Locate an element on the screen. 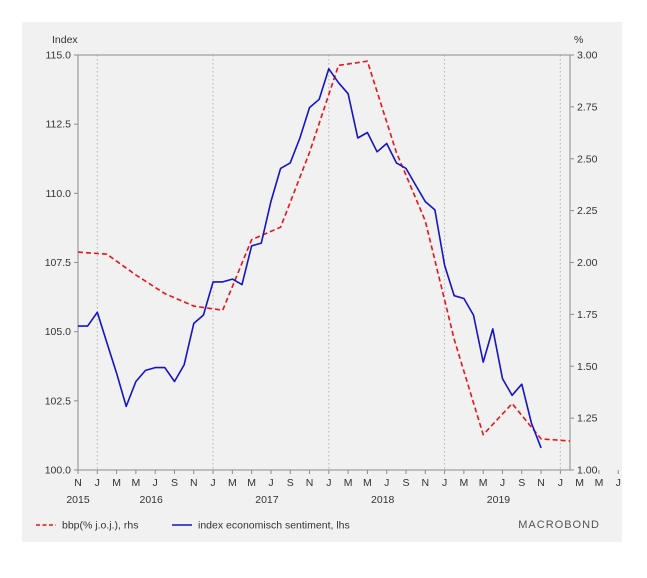  x-axis-year-label: 2019 is located at coordinates (499, 500).